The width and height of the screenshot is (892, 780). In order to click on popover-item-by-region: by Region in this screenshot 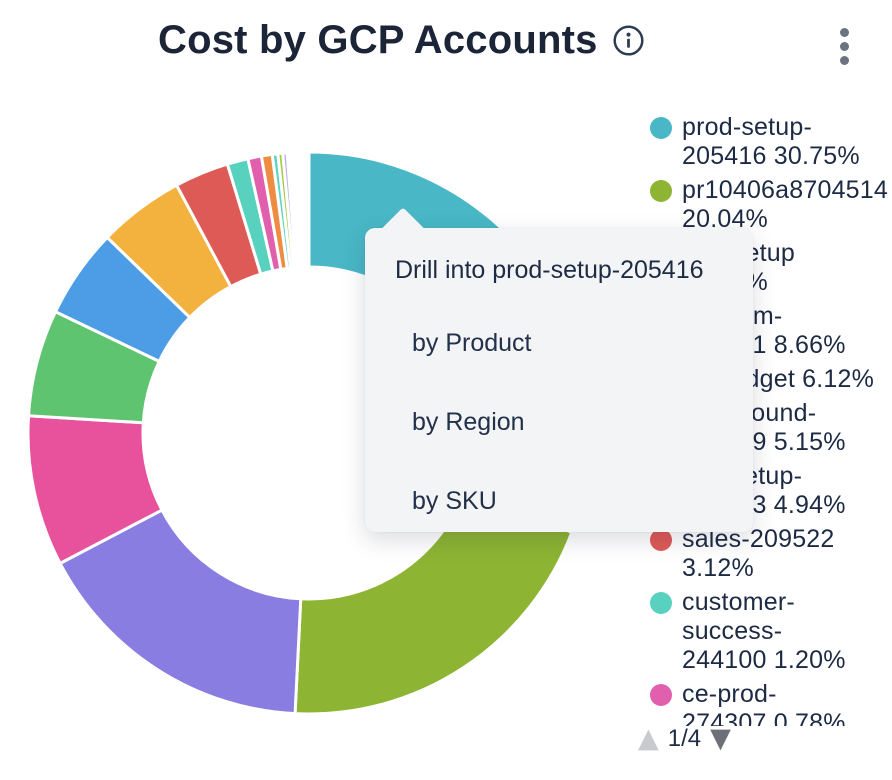, I will do `click(468, 422)`.